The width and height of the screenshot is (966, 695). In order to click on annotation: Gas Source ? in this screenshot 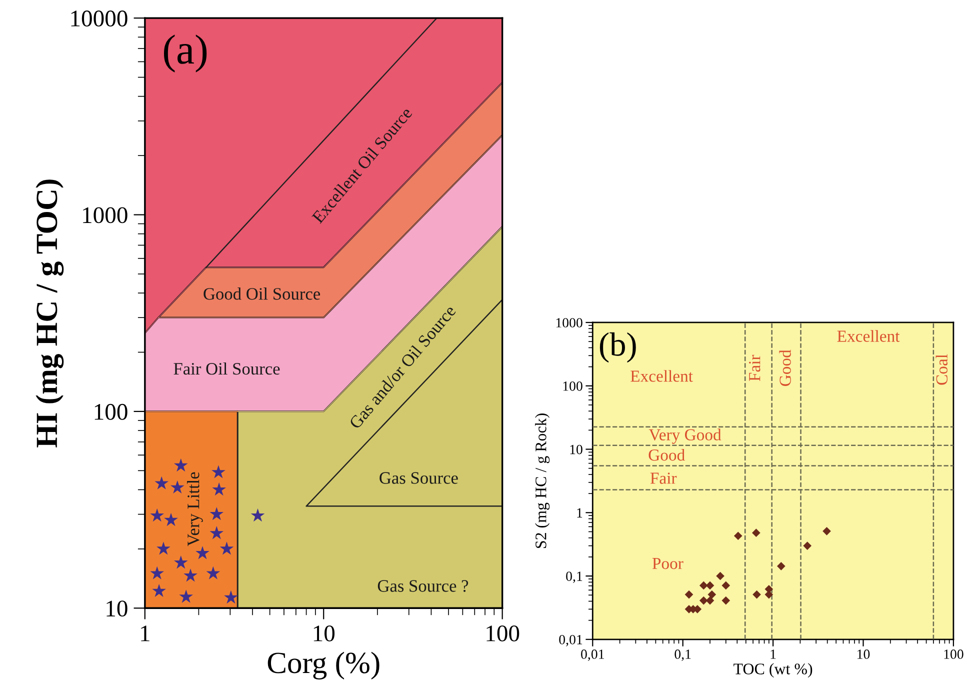, I will do `click(423, 586)`.